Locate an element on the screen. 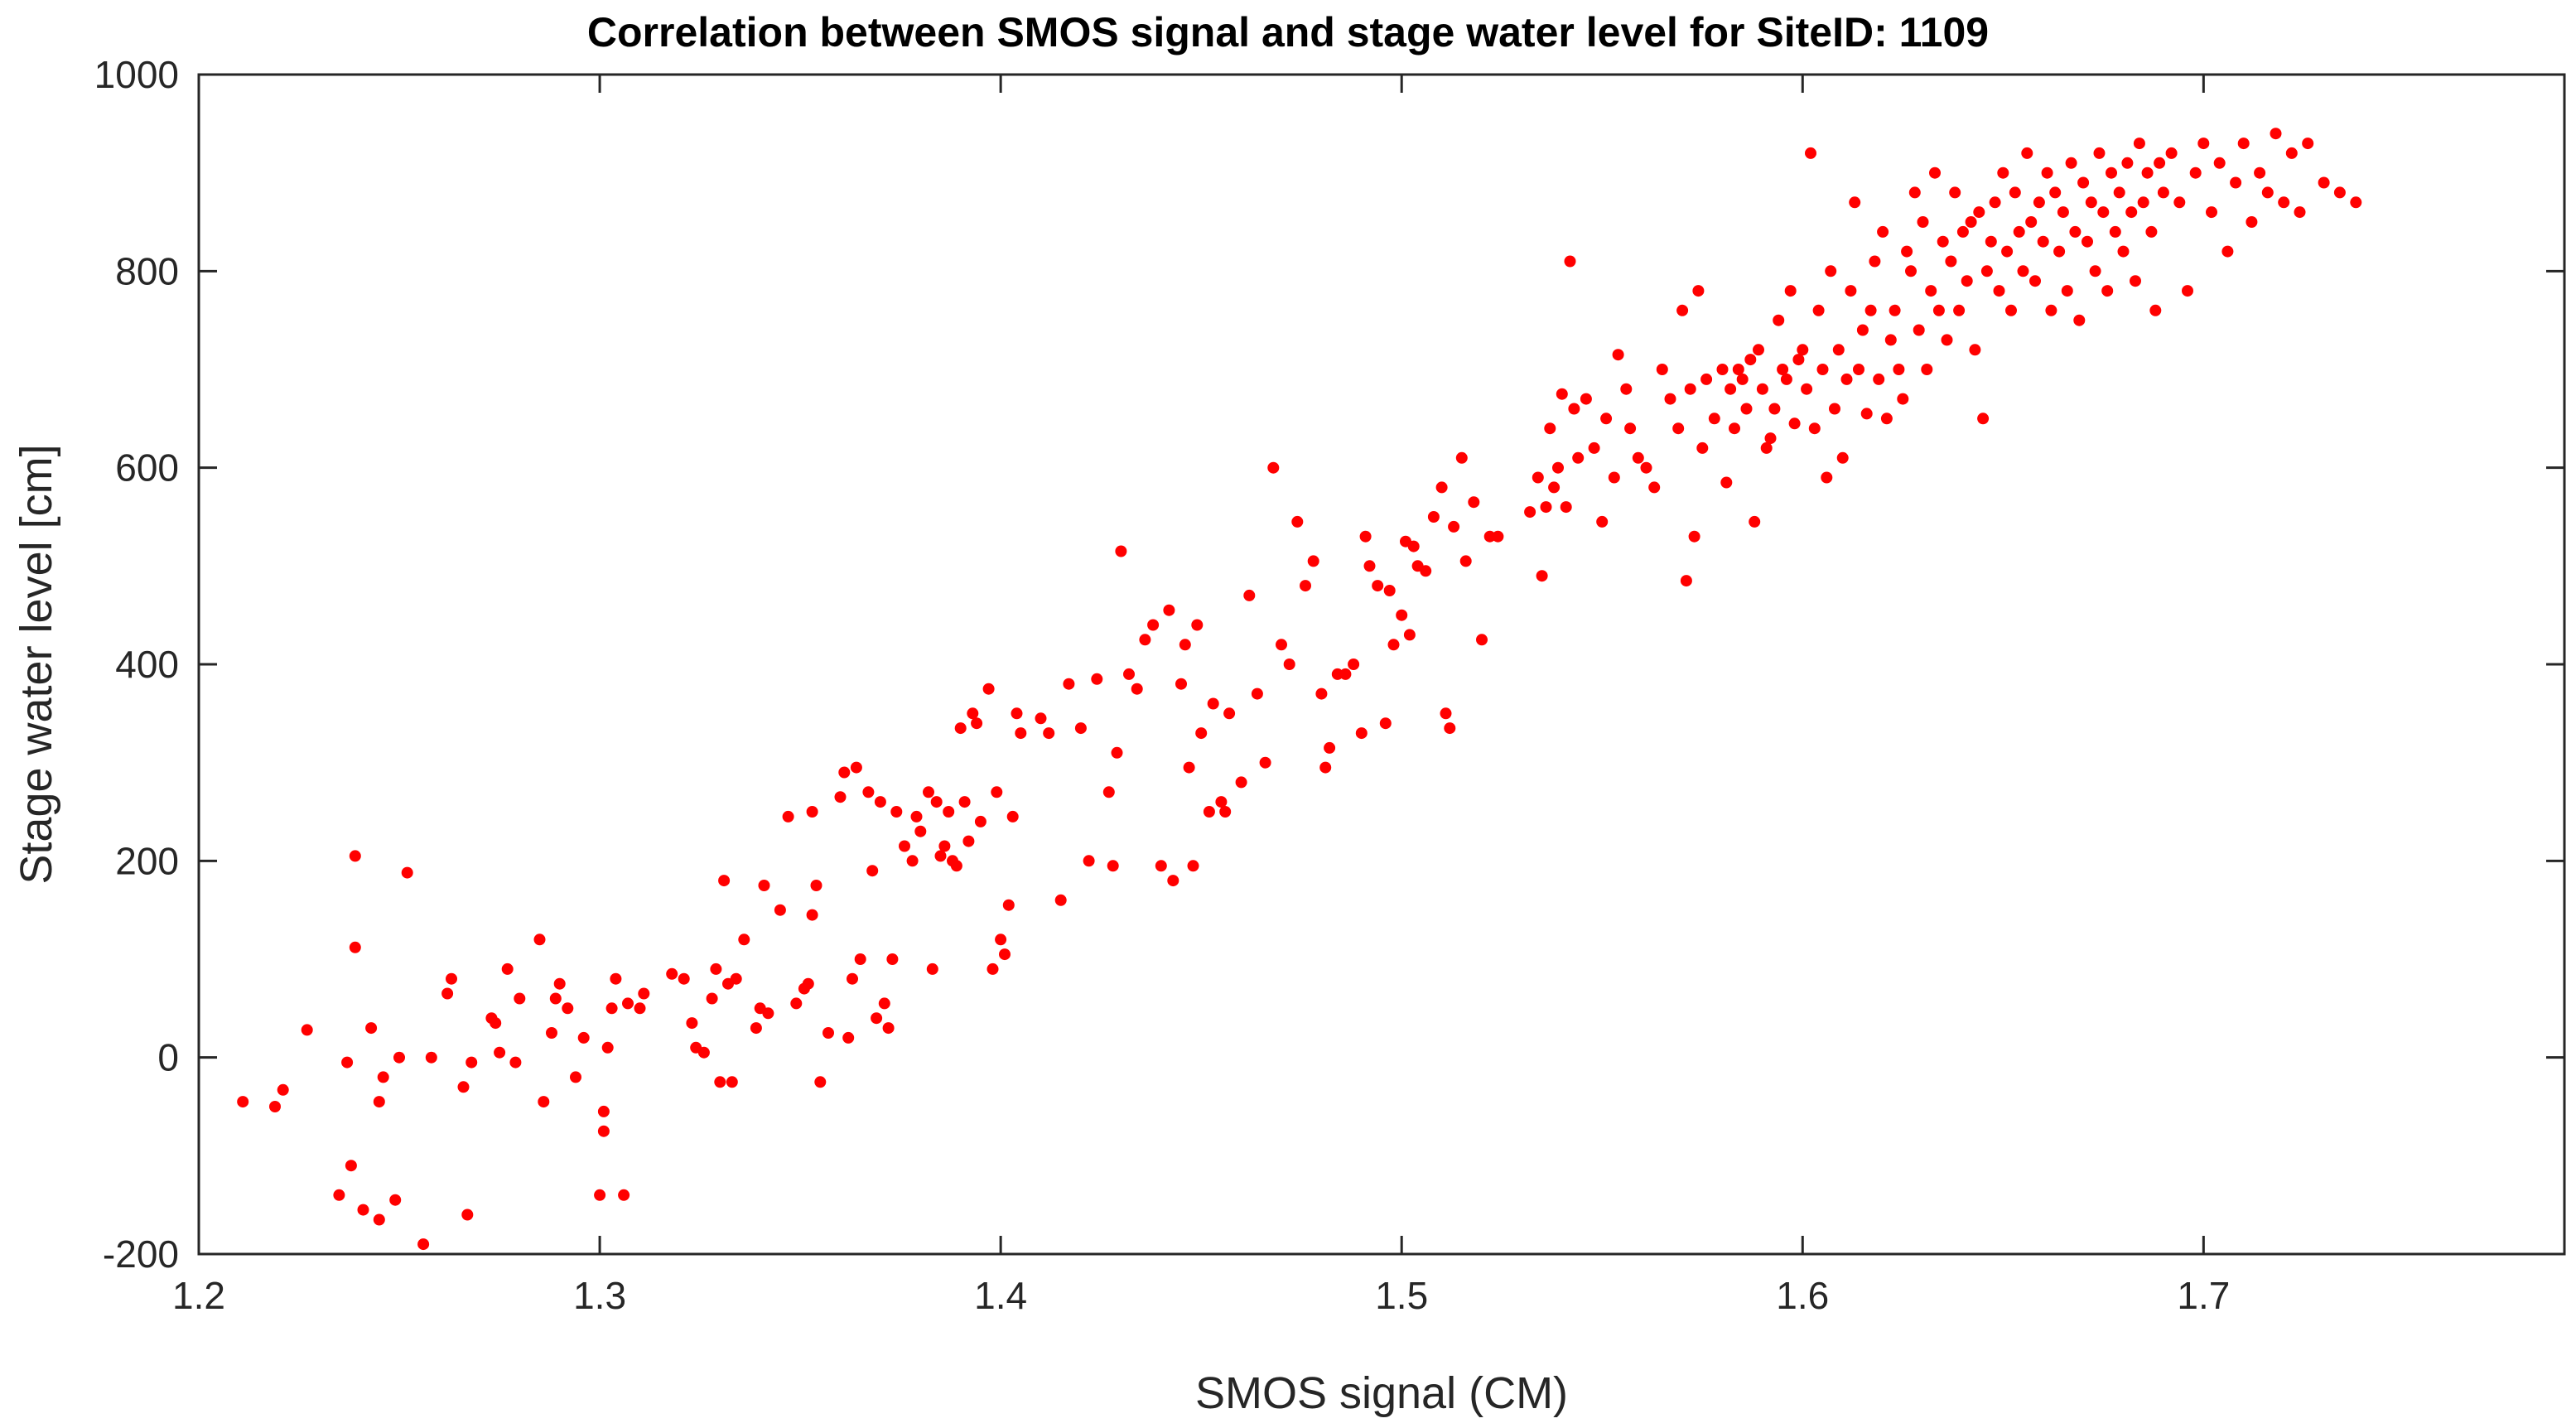 The image size is (2576, 1428). x-axis-label: SMOS signal (CM) is located at coordinates (1381, 1393).